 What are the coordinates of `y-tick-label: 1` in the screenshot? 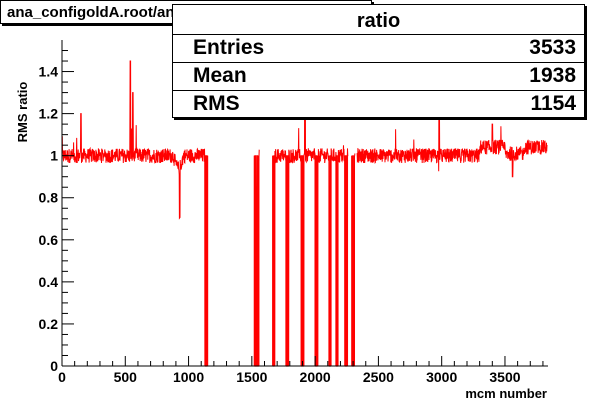 It's located at (54, 156).